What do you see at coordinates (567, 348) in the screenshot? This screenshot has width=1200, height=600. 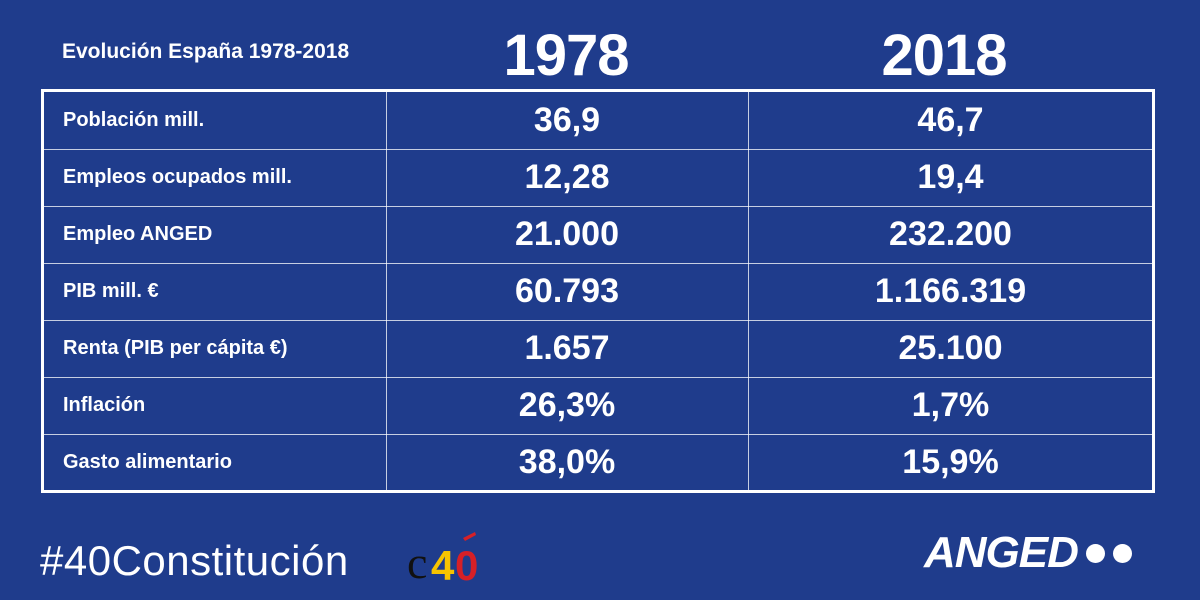 I see `value-1978: 1.657` at bounding box center [567, 348].